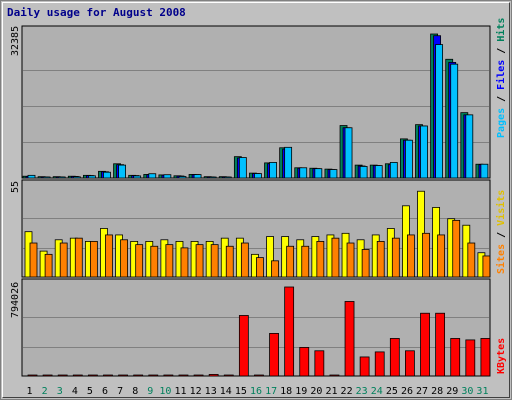 This screenshot has width=512, height=400. I want to click on x-tick-day-25: 25, so click(392, 391).